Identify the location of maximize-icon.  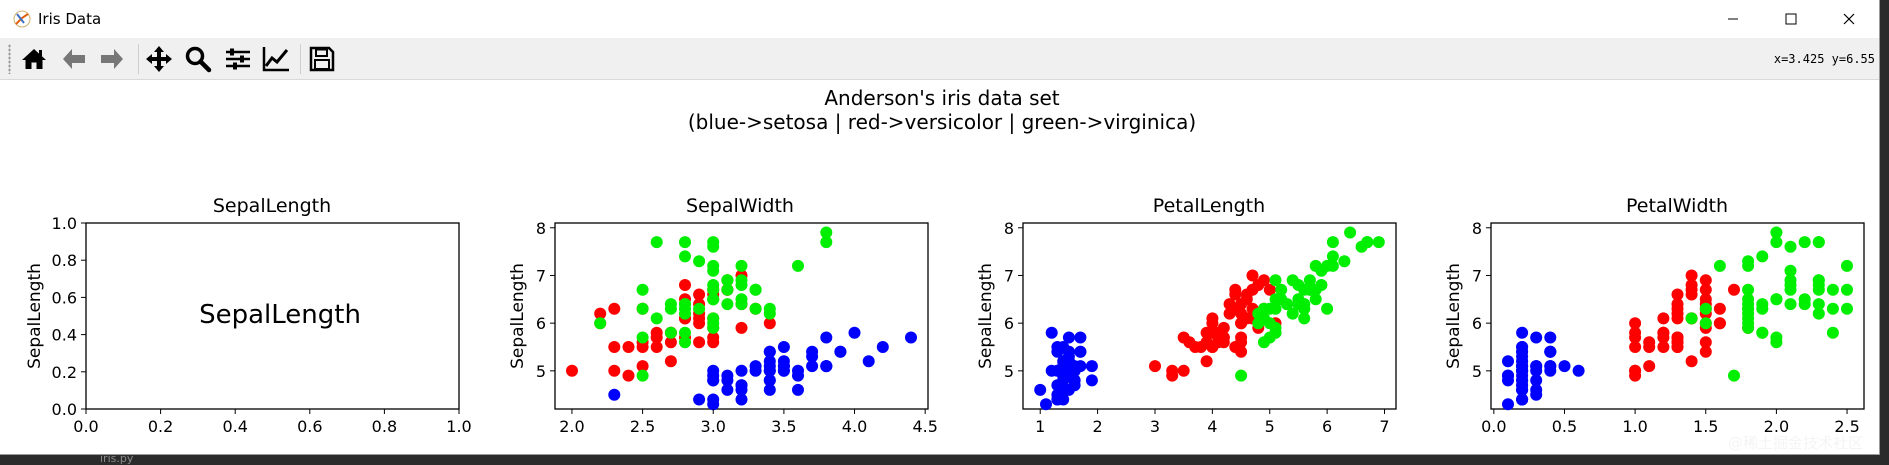
(1791, 19).